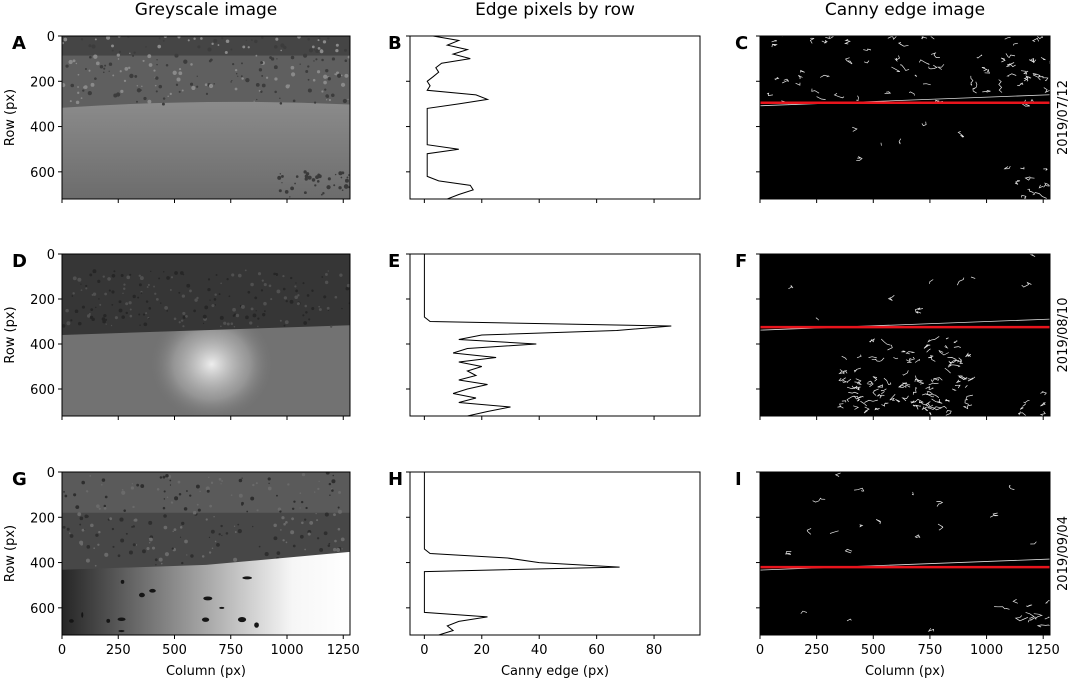 Image resolution: width=1072 pixels, height=689 pixels. What do you see at coordinates (343, 650) in the screenshot?
I see `x-tick-label: 1250` at bounding box center [343, 650].